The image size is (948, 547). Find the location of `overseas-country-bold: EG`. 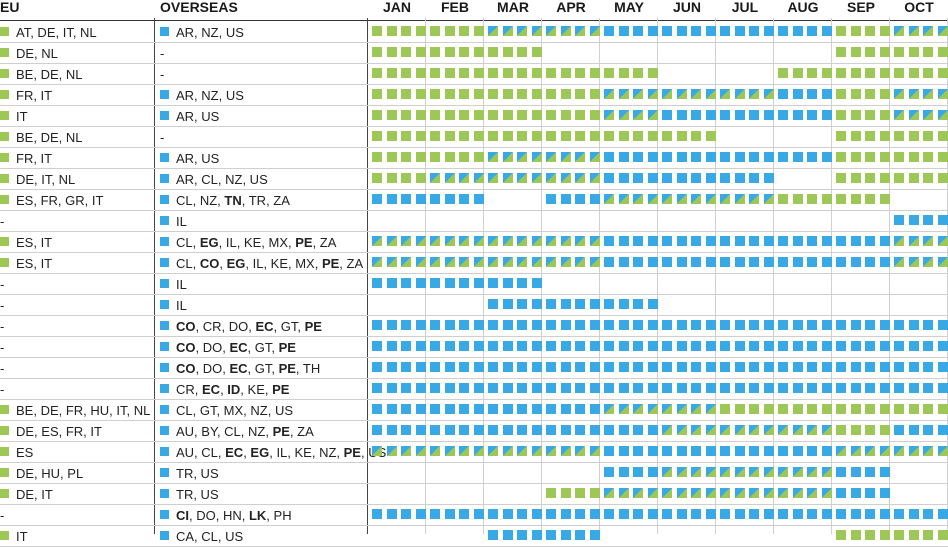

overseas-country-bold: EG is located at coordinates (236, 263).